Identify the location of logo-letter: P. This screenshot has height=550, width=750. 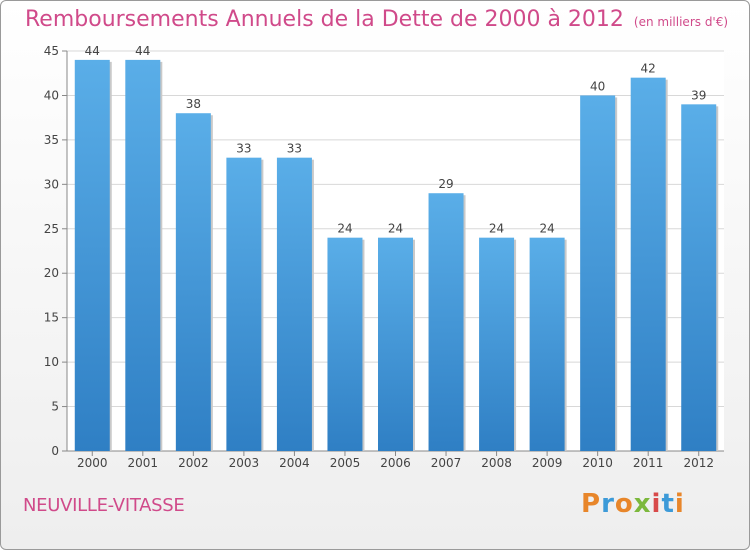
(591, 504).